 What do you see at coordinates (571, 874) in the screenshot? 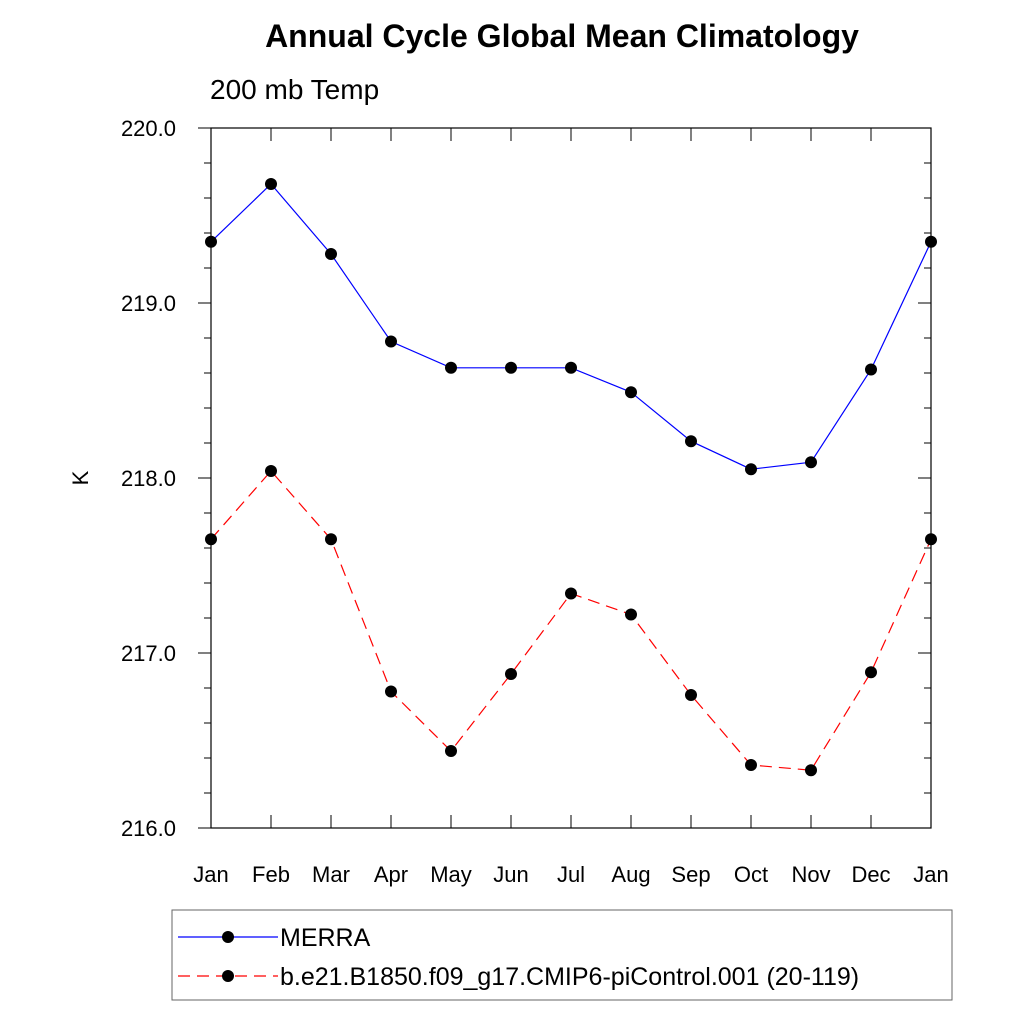
I see `x-tick-label: Jul` at bounding box center [571, 874].